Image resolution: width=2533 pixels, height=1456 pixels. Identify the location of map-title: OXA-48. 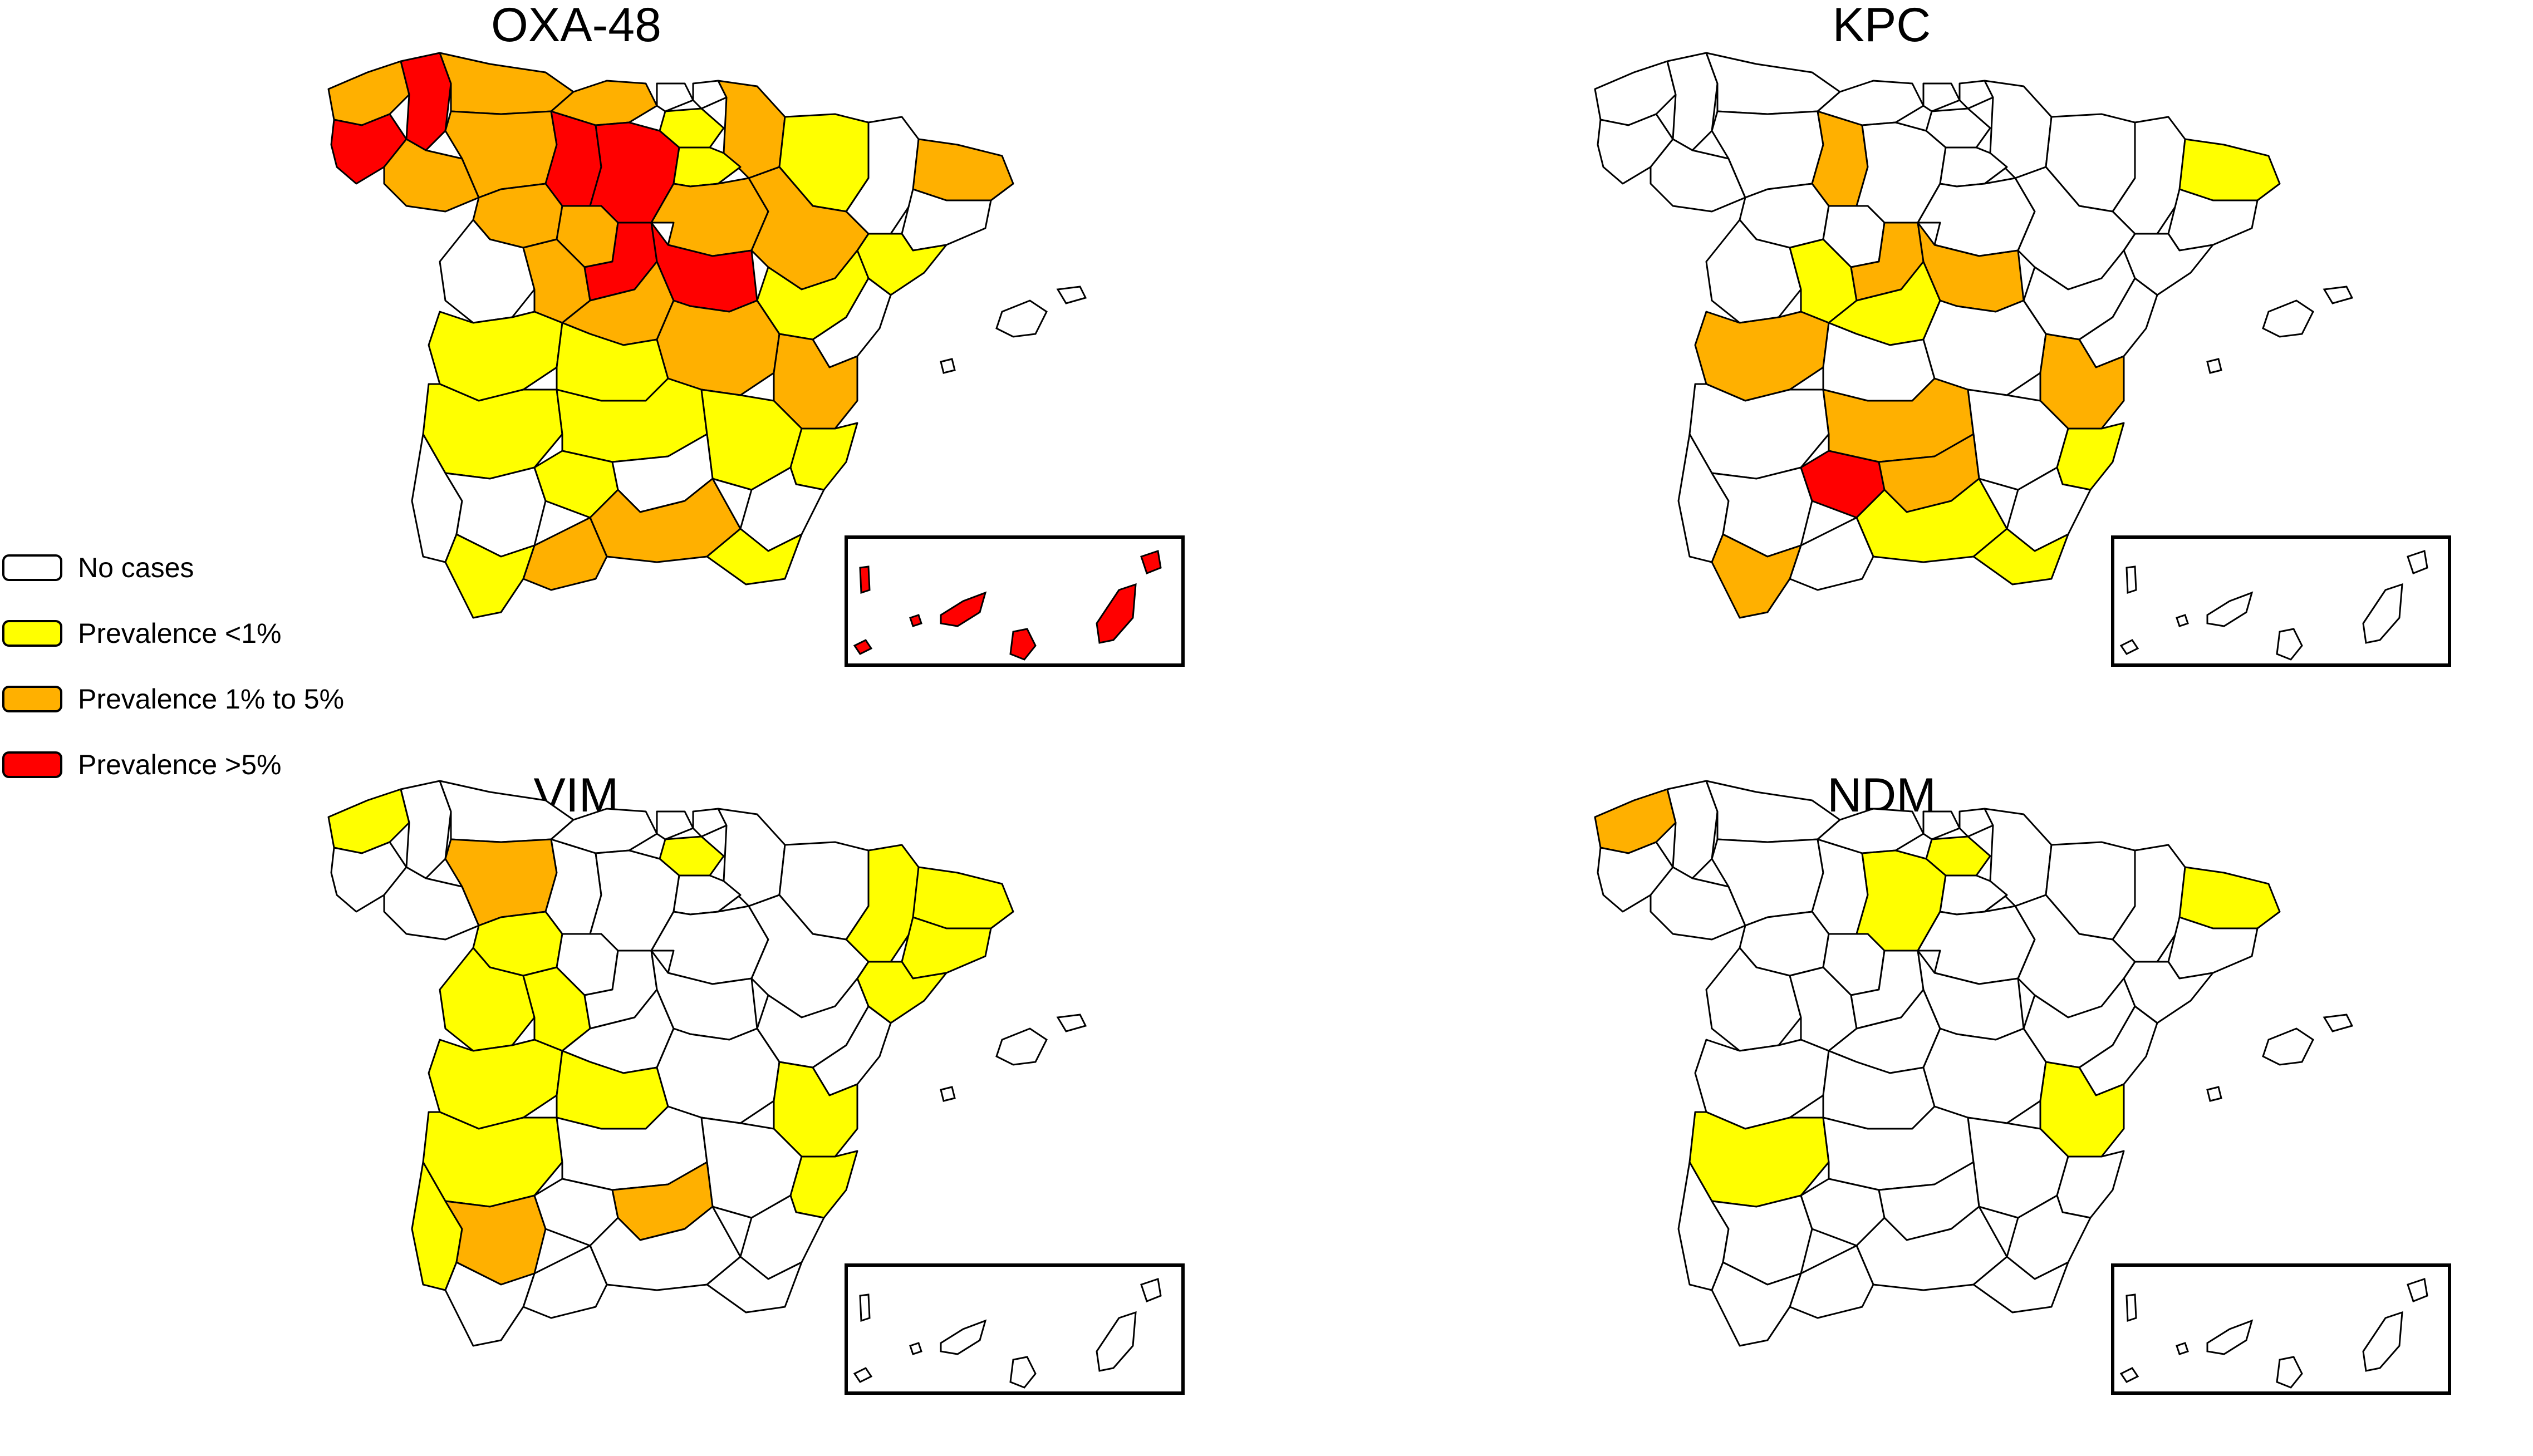
(576, 26).